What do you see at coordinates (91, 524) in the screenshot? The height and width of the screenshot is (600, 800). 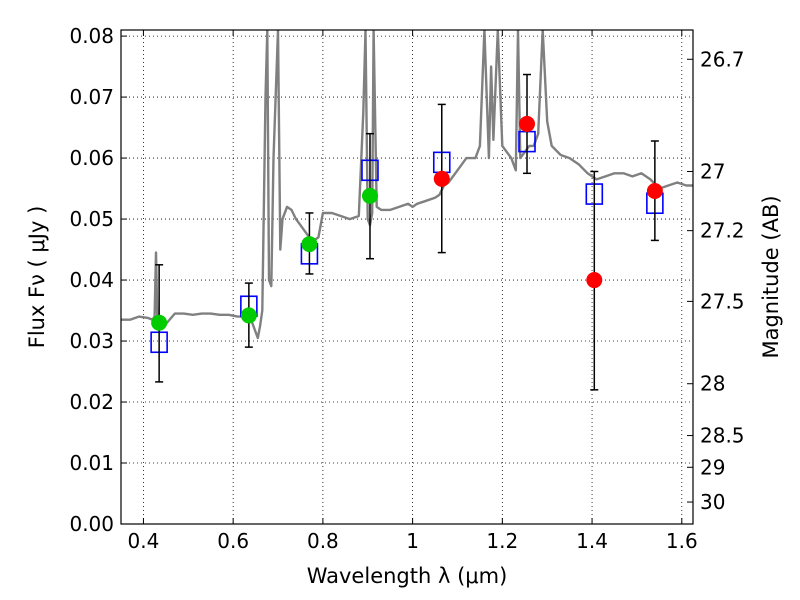 I see `y-tick-label: 0.00` at bounding box center [91, 524].